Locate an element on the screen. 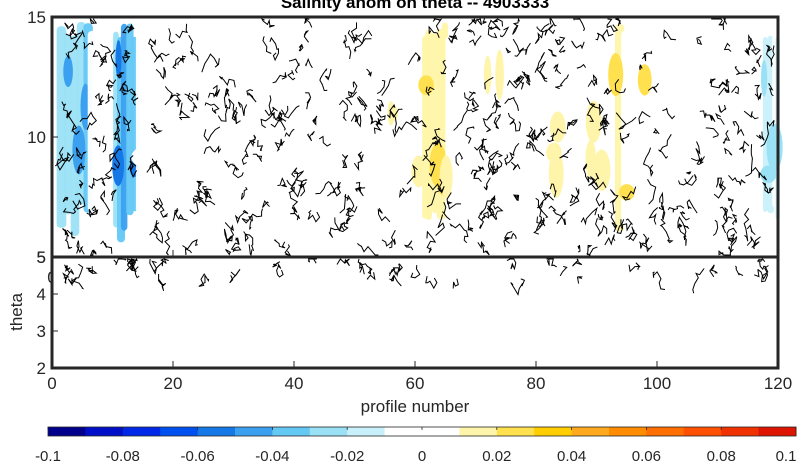 The image size is (808, 467). colorbar-tick-label: 0.08 is located at coordinates (721, 456).